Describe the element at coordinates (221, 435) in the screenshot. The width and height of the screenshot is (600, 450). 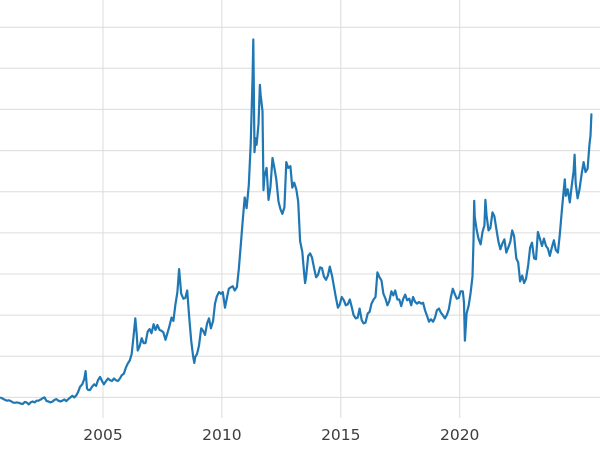
I see `x-axis-tick-label: 2010` at that location.